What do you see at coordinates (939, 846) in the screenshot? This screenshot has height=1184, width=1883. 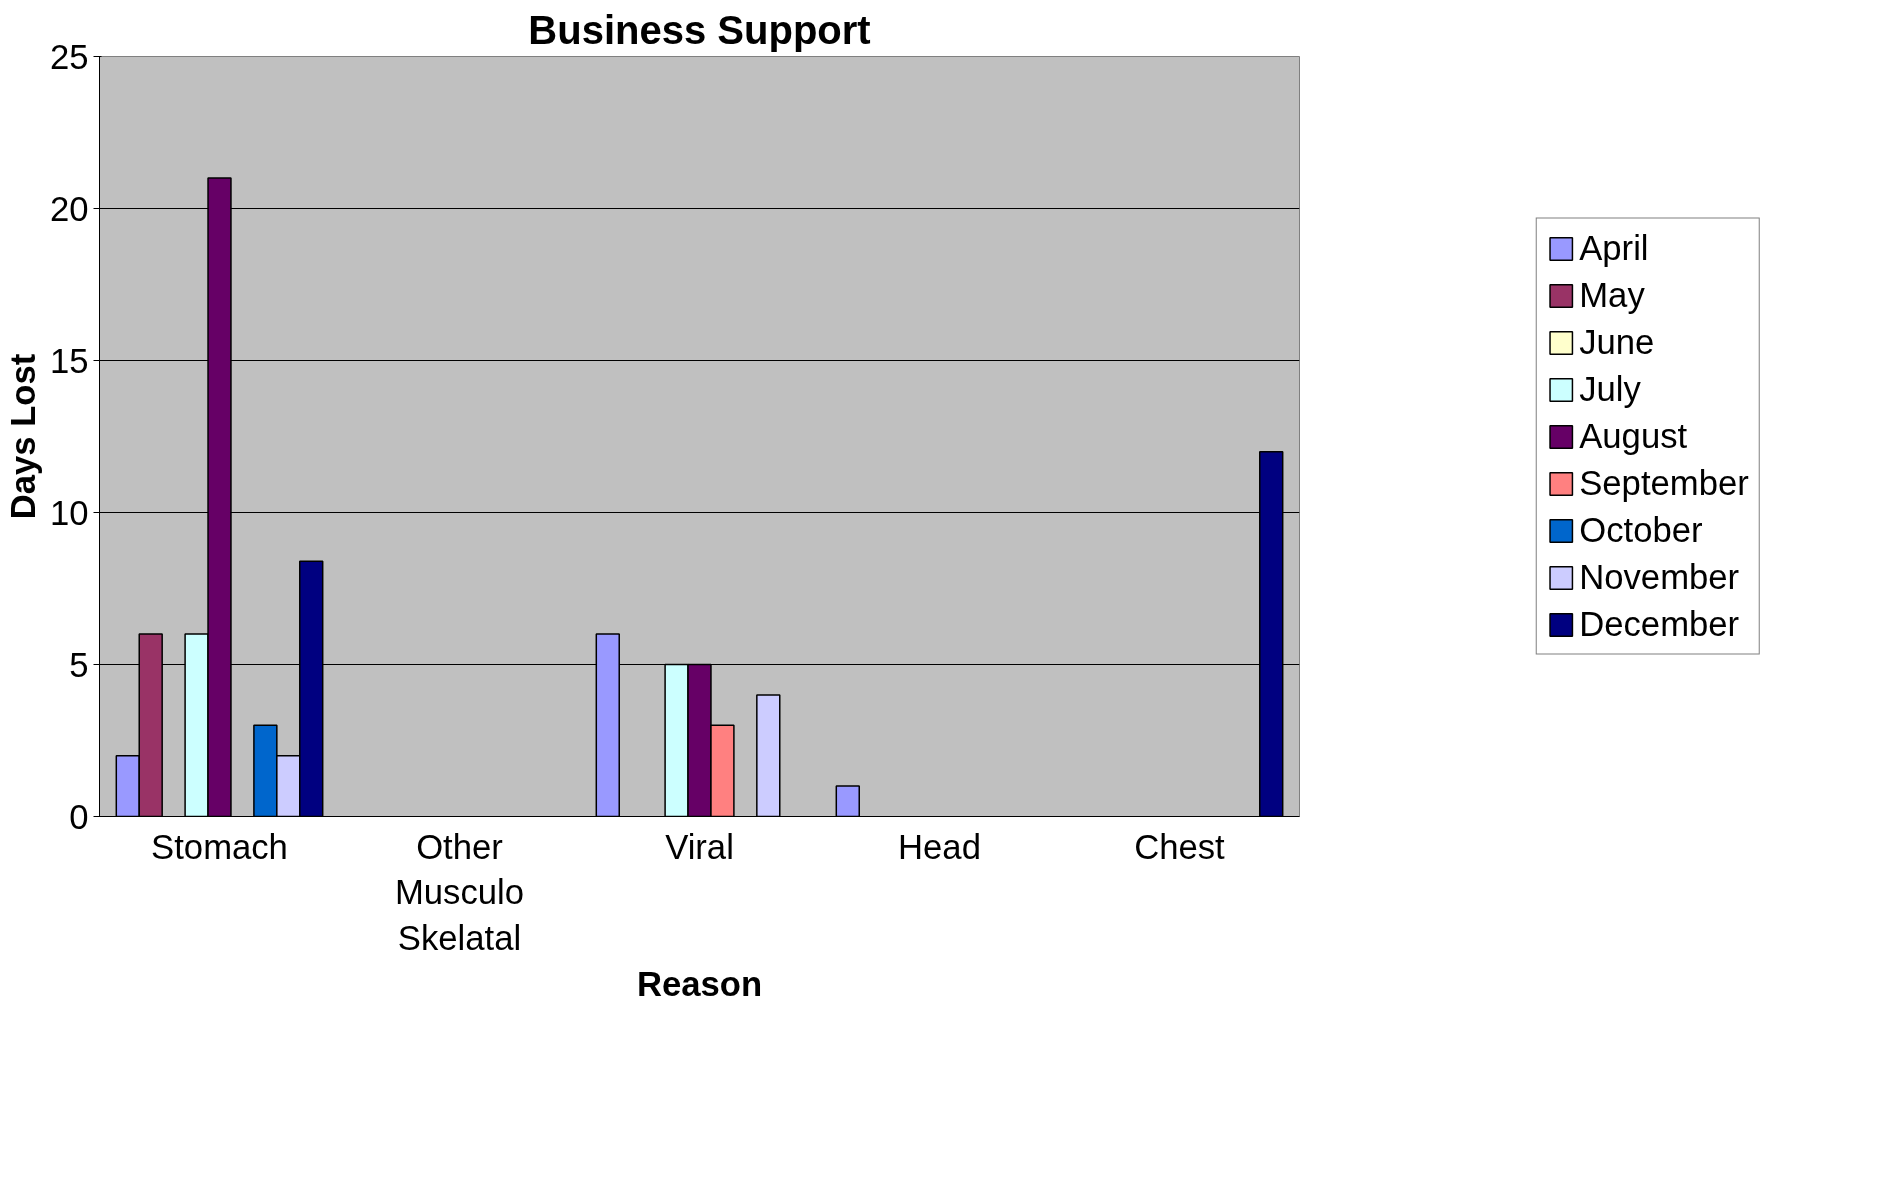 I see `x-tick-label: Head` at bounding box center [939, 846].